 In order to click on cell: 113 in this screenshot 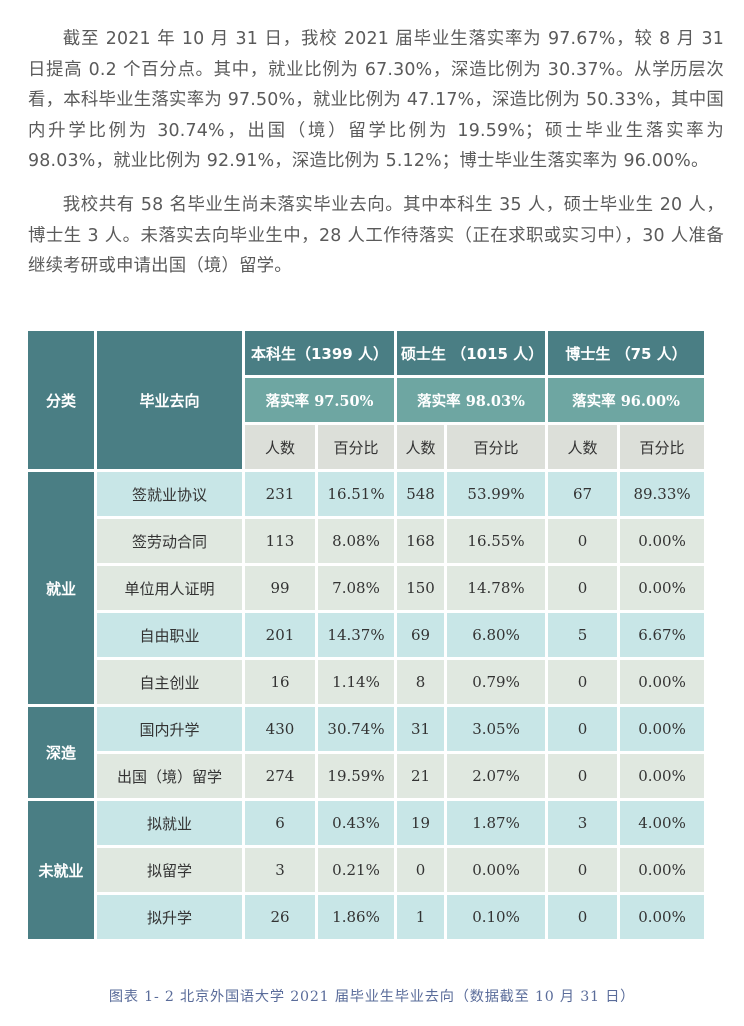, I will do `click(280, 541)`.